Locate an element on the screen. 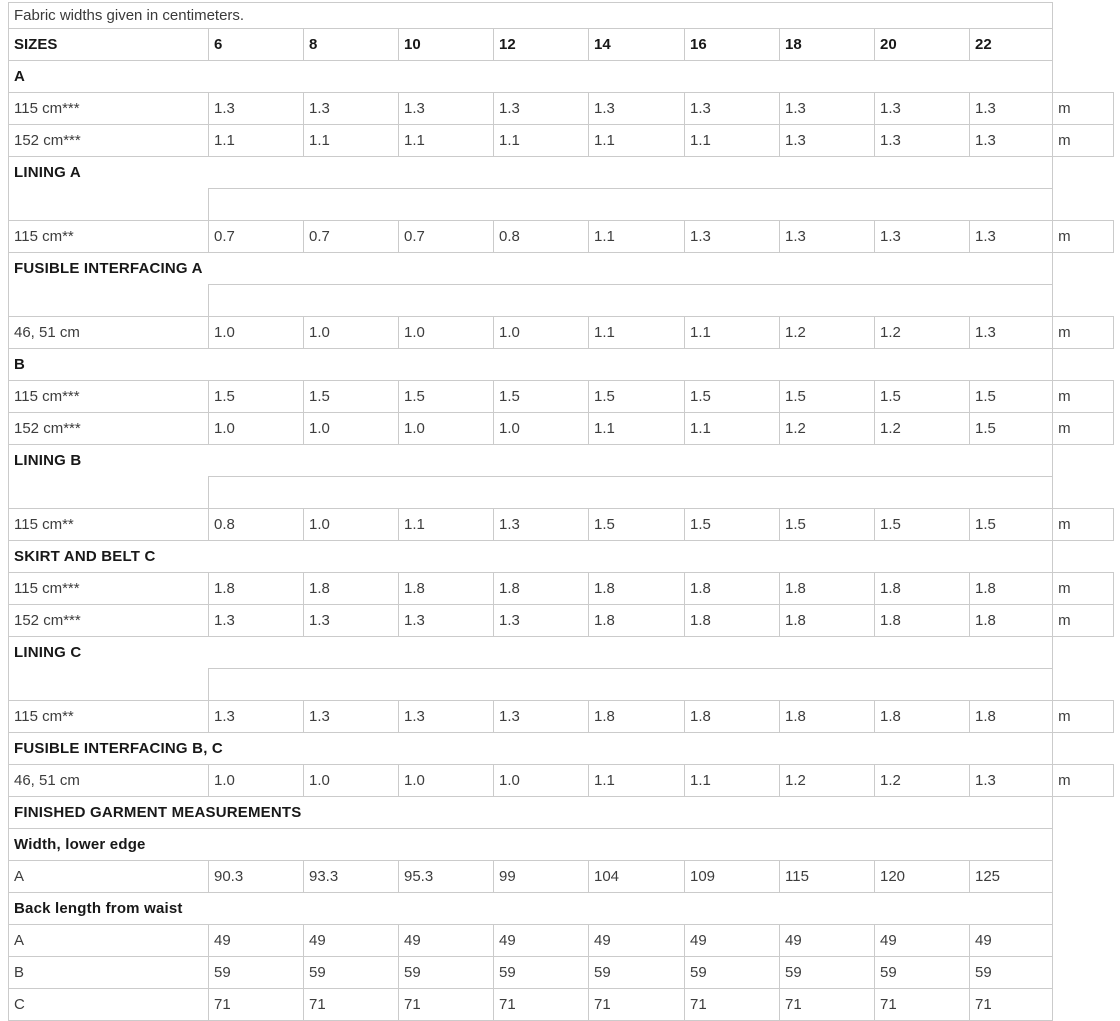  data-row: 152 cm*** 1.0 1.0 1.0 1.0 1.1 1.1 1.2 1.2 1.5 m is located at coordinates (561, 428).